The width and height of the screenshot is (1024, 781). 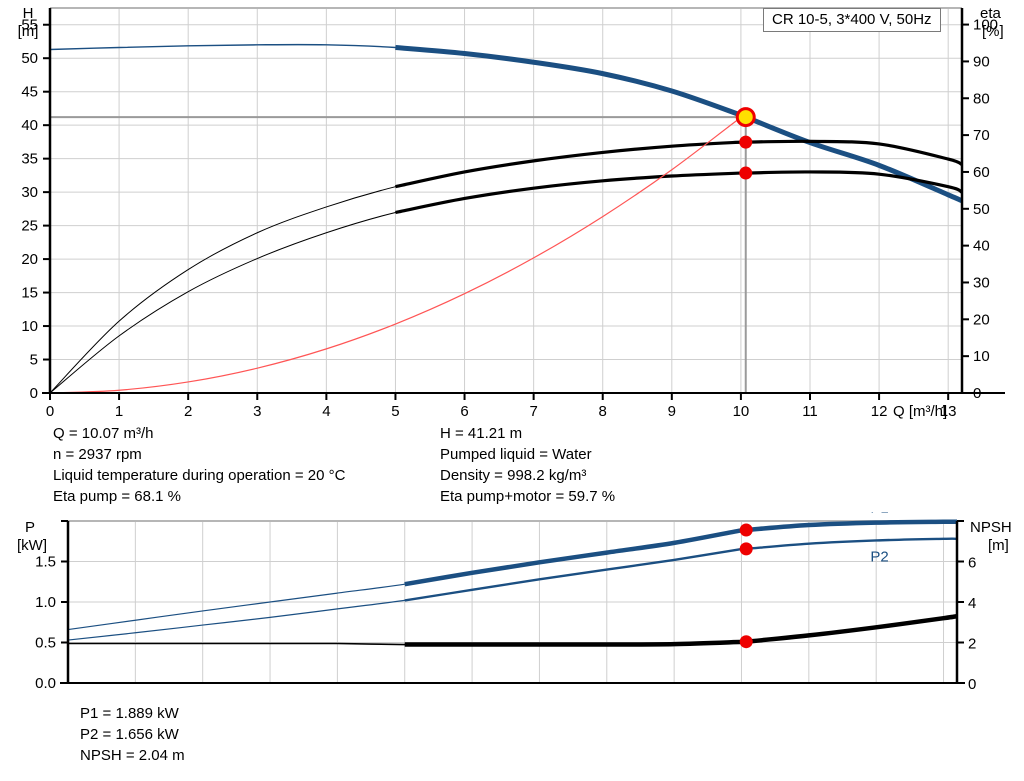 What do you see at coordinates (45, 602) in the screenshot?
I see `tick-label-power: 1.0` at bounding box center [45, 602].